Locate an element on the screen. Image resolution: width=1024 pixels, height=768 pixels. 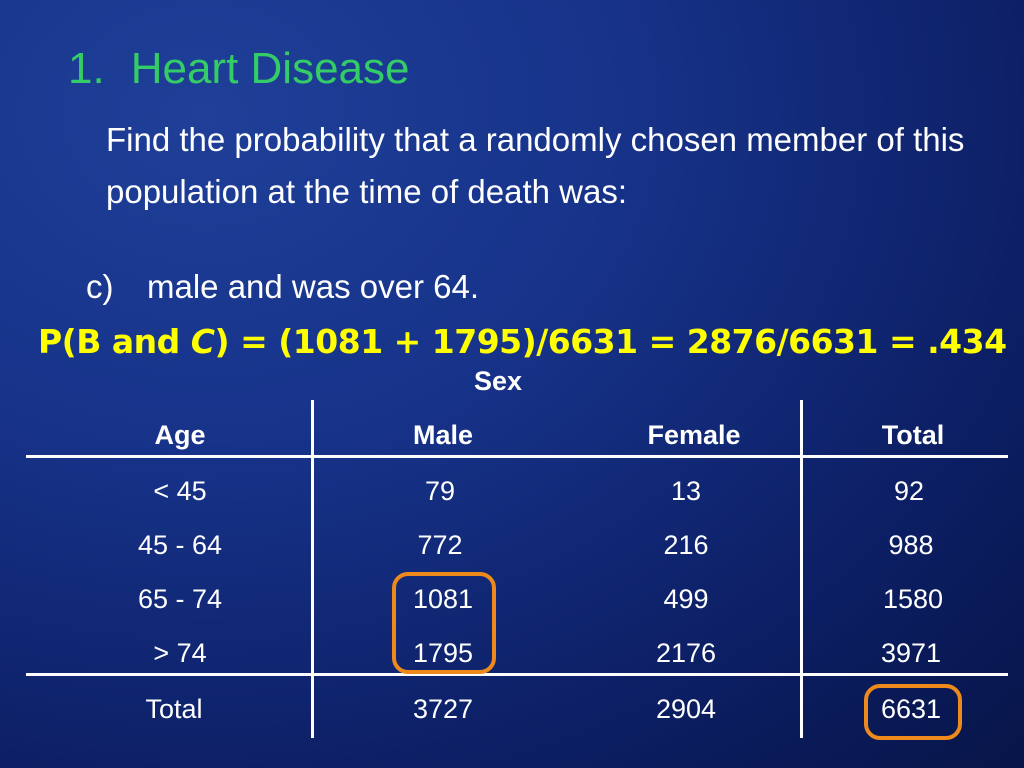
item-marker: c) is located at coordinates (100, 286).